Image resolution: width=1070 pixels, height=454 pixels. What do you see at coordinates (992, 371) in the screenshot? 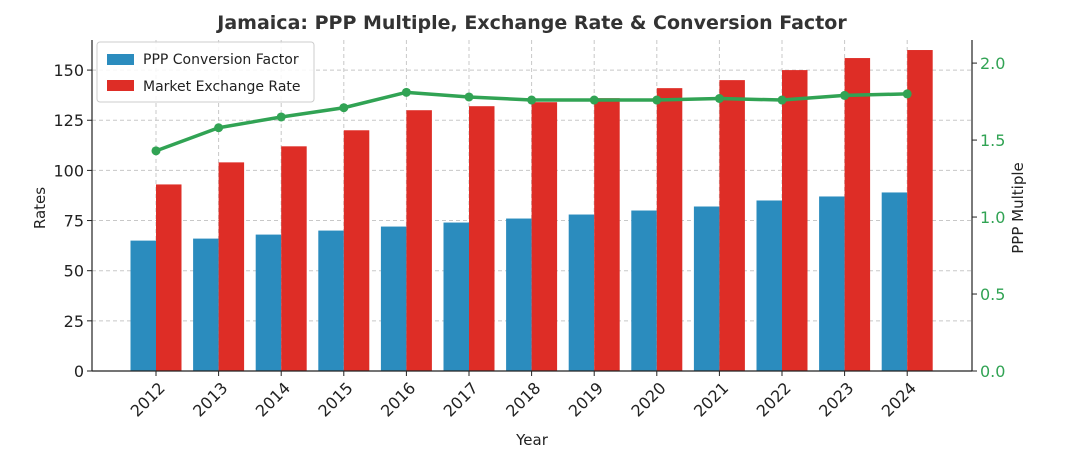
I see `tick-label-right: 0.0` at bounding box center [992, 371].